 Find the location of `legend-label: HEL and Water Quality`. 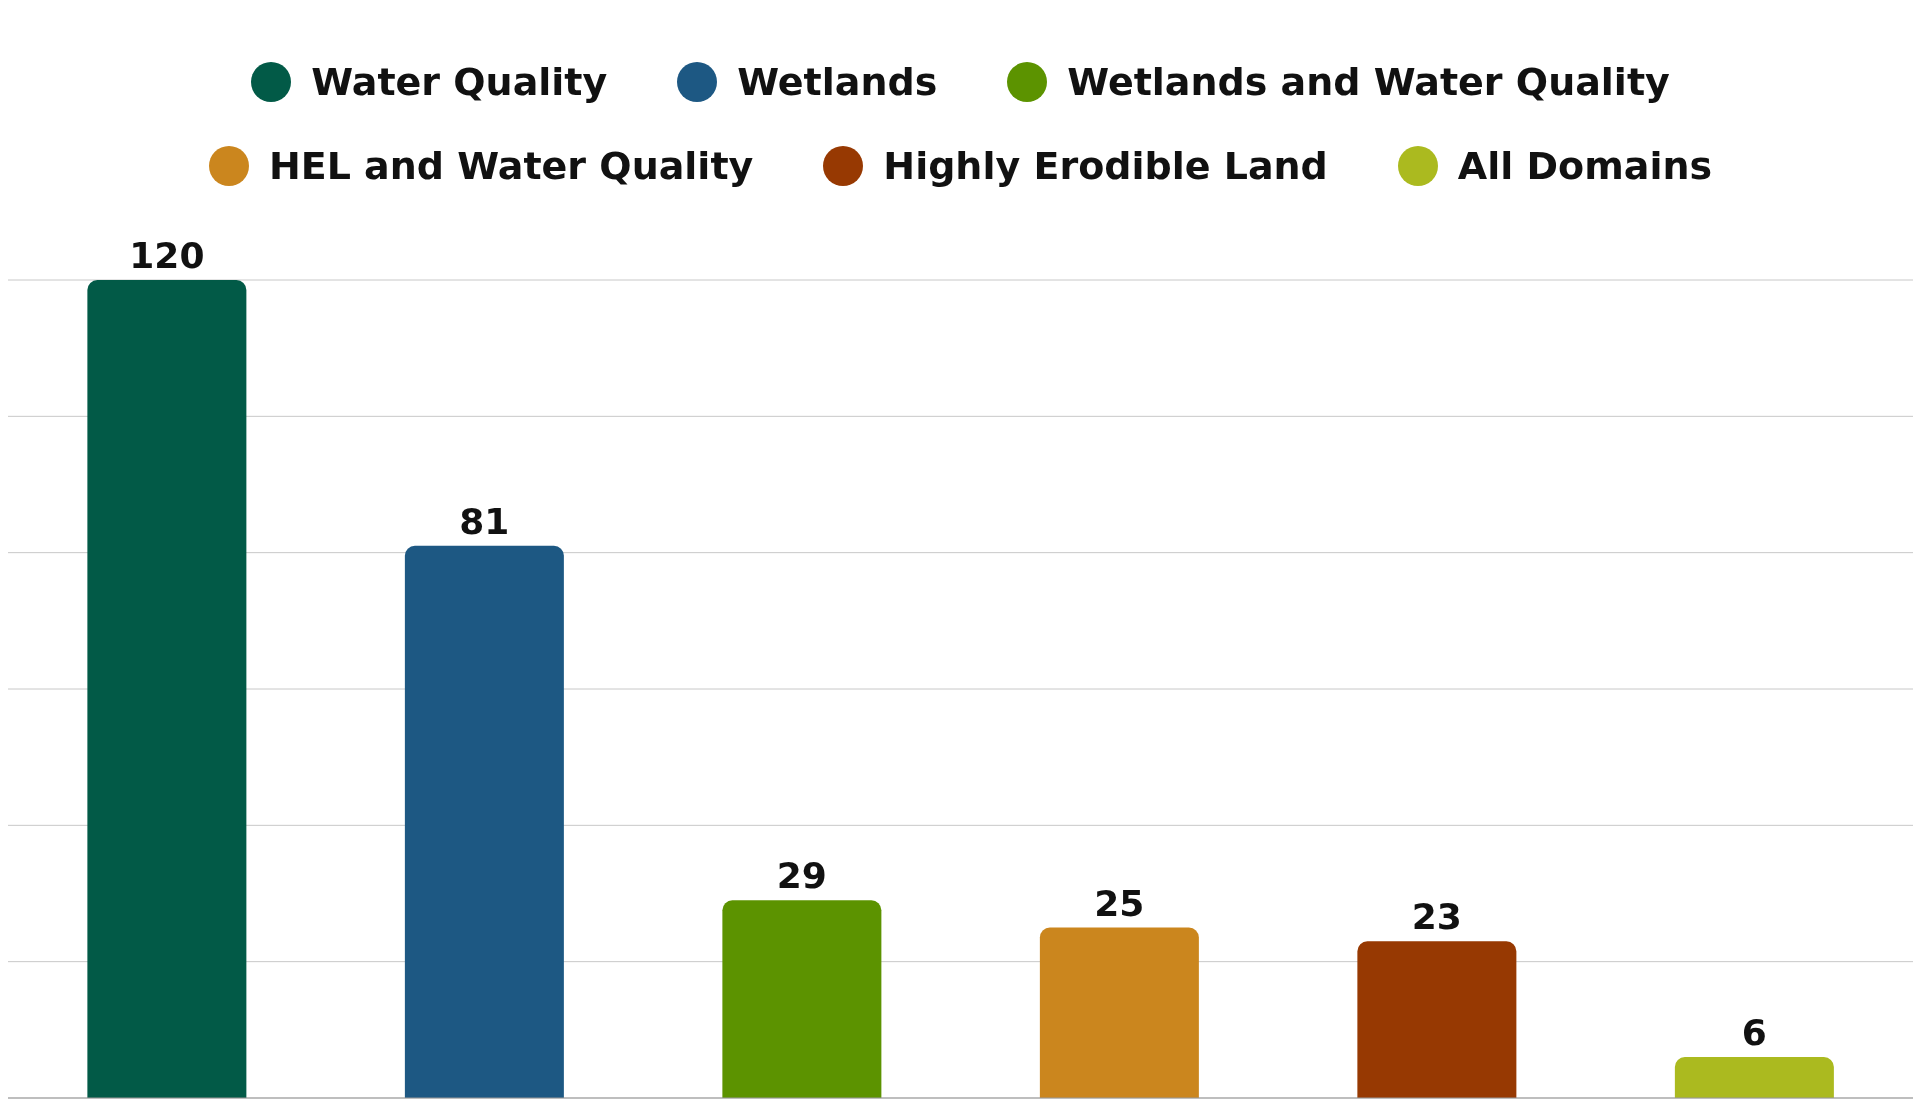

legend-label: HEL and Water Quality is located at coordinates (511, 166).